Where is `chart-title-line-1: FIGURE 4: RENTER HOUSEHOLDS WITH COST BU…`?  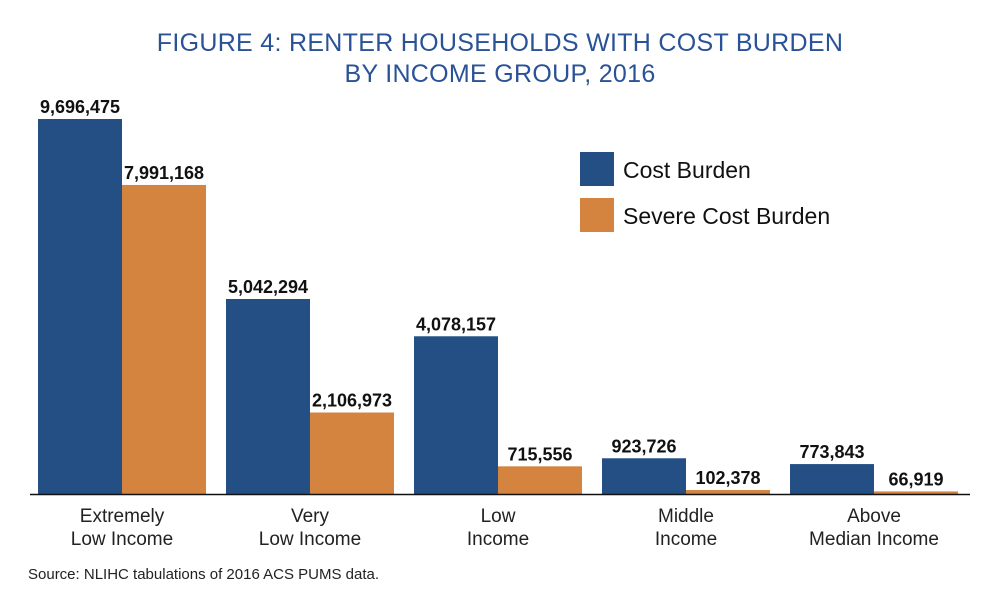
chart-title-line-1: FIGURE 4: RENTER HOUSEHOLDS WITH COST BU… is located at coordinates (500, 43).